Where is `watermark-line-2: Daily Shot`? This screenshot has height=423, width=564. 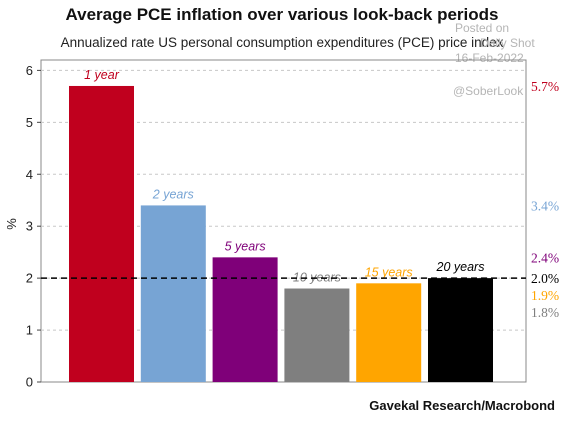
watermark-line-2: Daily Shot is located at coordinates (507, 43).